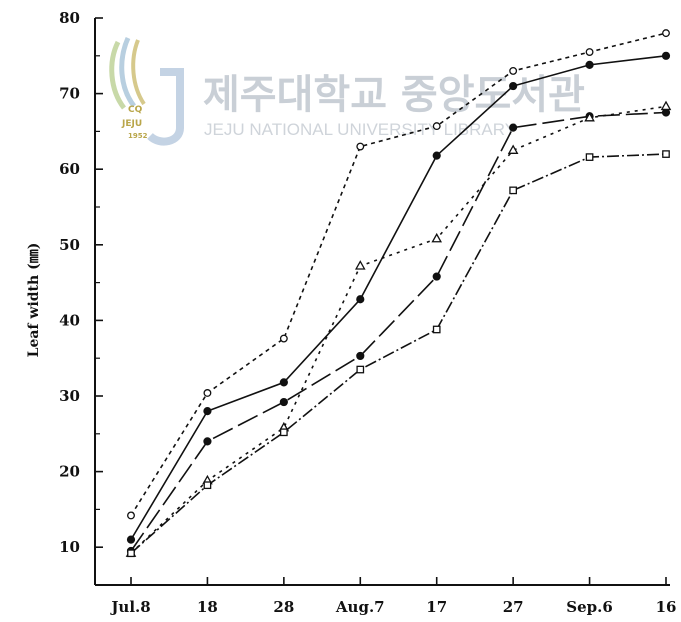  What do you see at coordinates (513, 607) in the screenshot?
I see `x-tick-label-5: 27` at bounding box center [513, 607].